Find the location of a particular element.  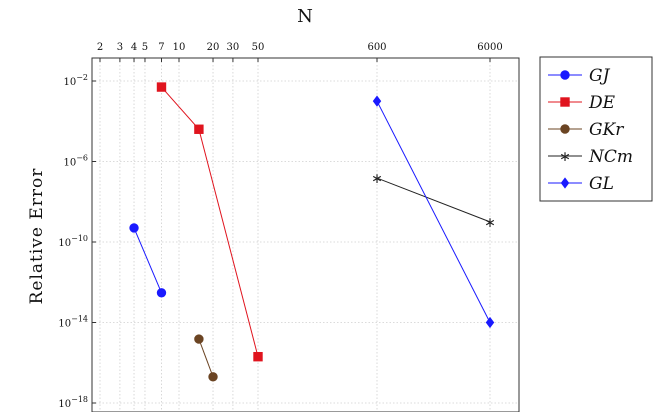

series-gl is located at coordinates (433, 212).